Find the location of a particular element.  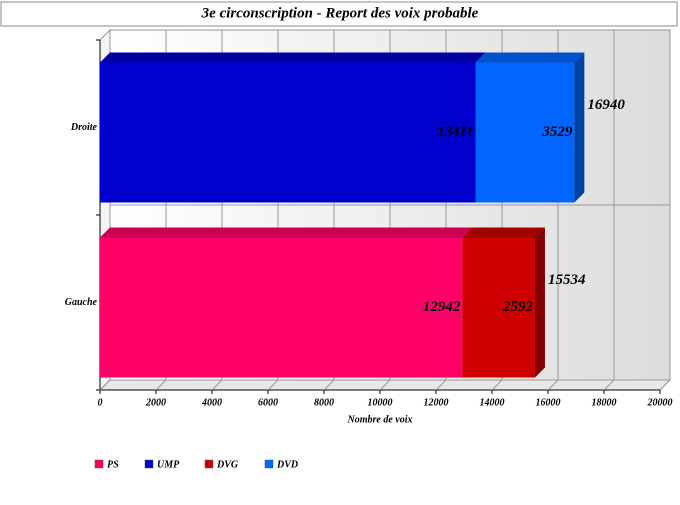

legend-label: PS is located at coordinates (113, 464).